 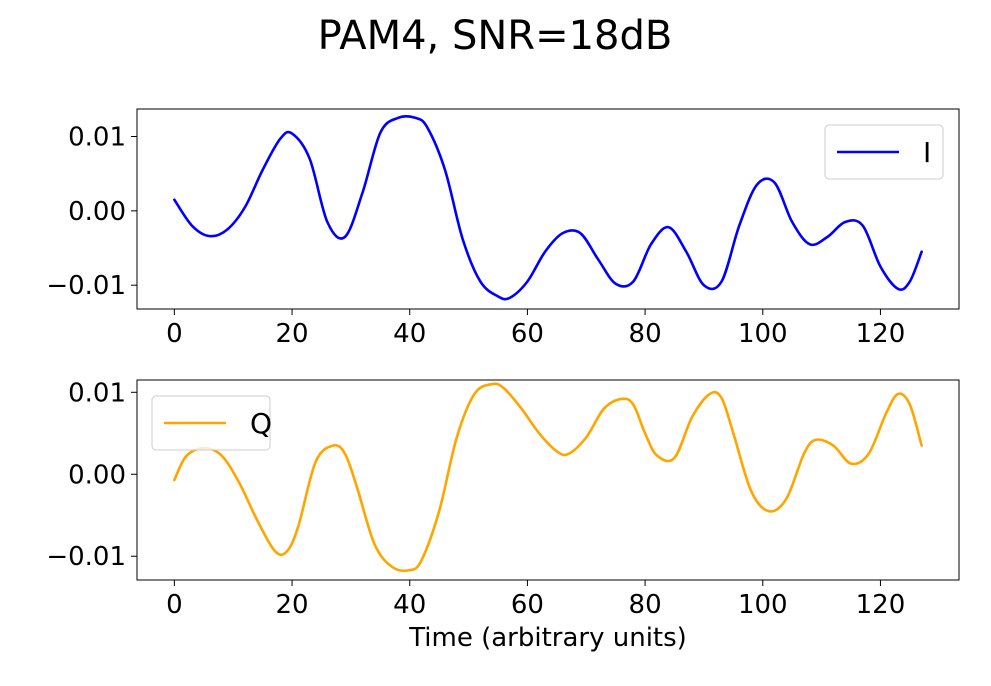 I want to click on legend: I, so click(x=884, y=152).